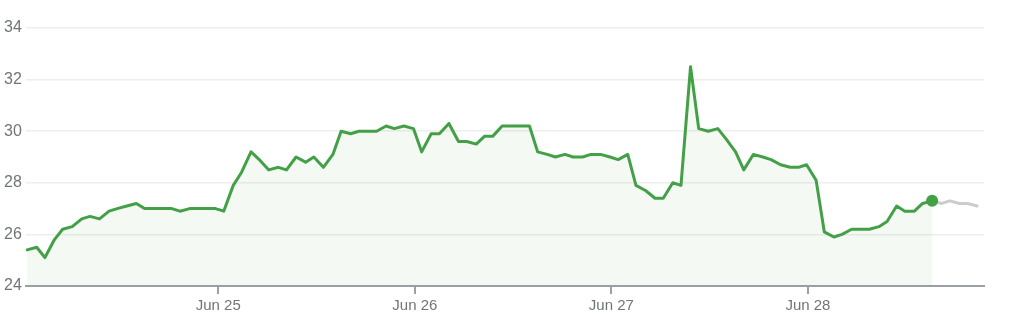  Describe the element at coordinates (611, 305) in the screenshot. I see `x-tick-label: Jun 27` at that location.